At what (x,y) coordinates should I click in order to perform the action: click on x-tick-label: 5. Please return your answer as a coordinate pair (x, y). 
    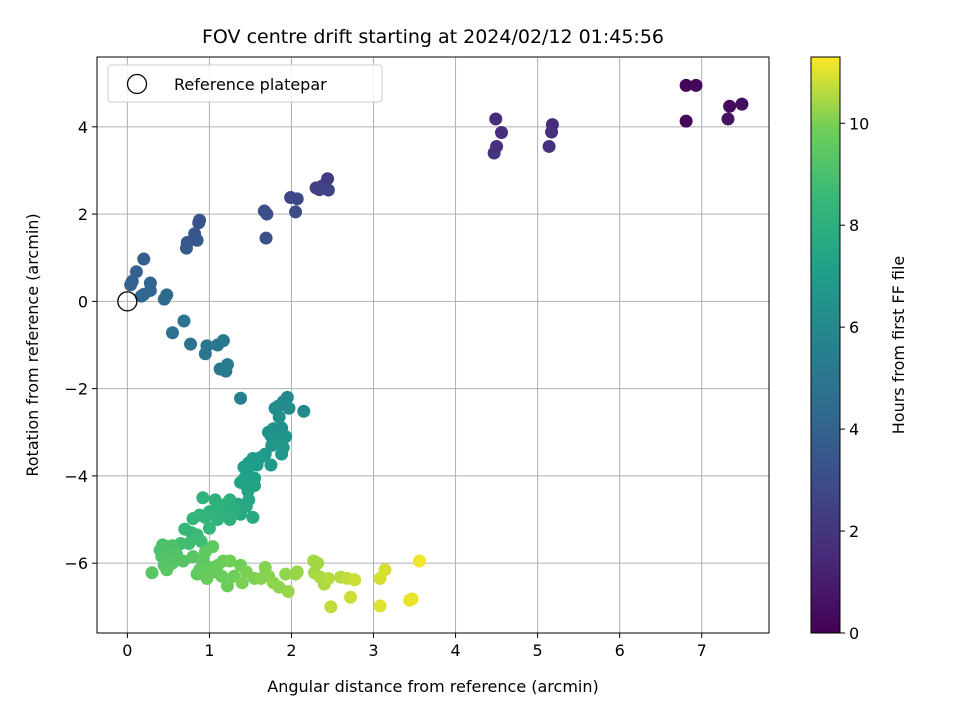
    Looking at the image, I should click on (538, 650).